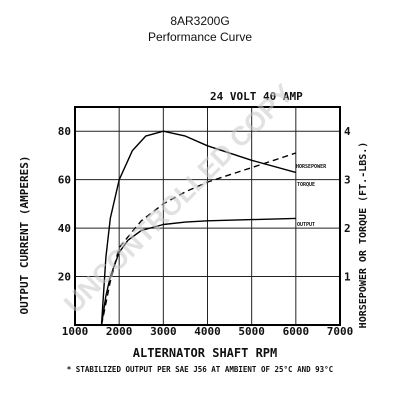 This screenshot has width=400, height=400. I want to click on y2-axis-label: HORSEPOWER OR TORQUE (FT.-LBS.), so click(363, 235).